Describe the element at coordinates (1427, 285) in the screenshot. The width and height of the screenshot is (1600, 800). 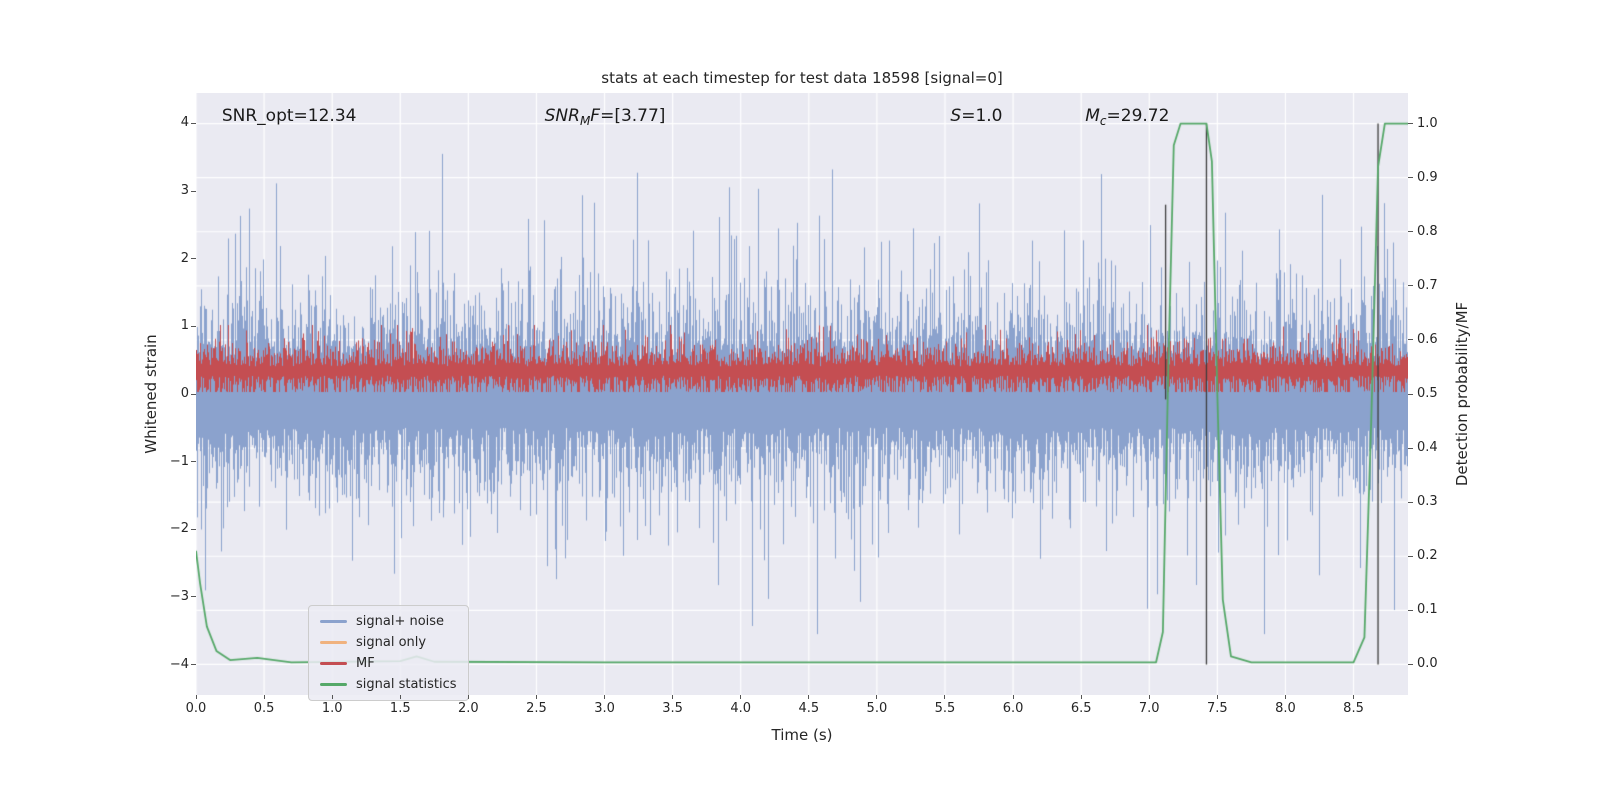
I see `right-y-tick-label: 0.7` at that location.